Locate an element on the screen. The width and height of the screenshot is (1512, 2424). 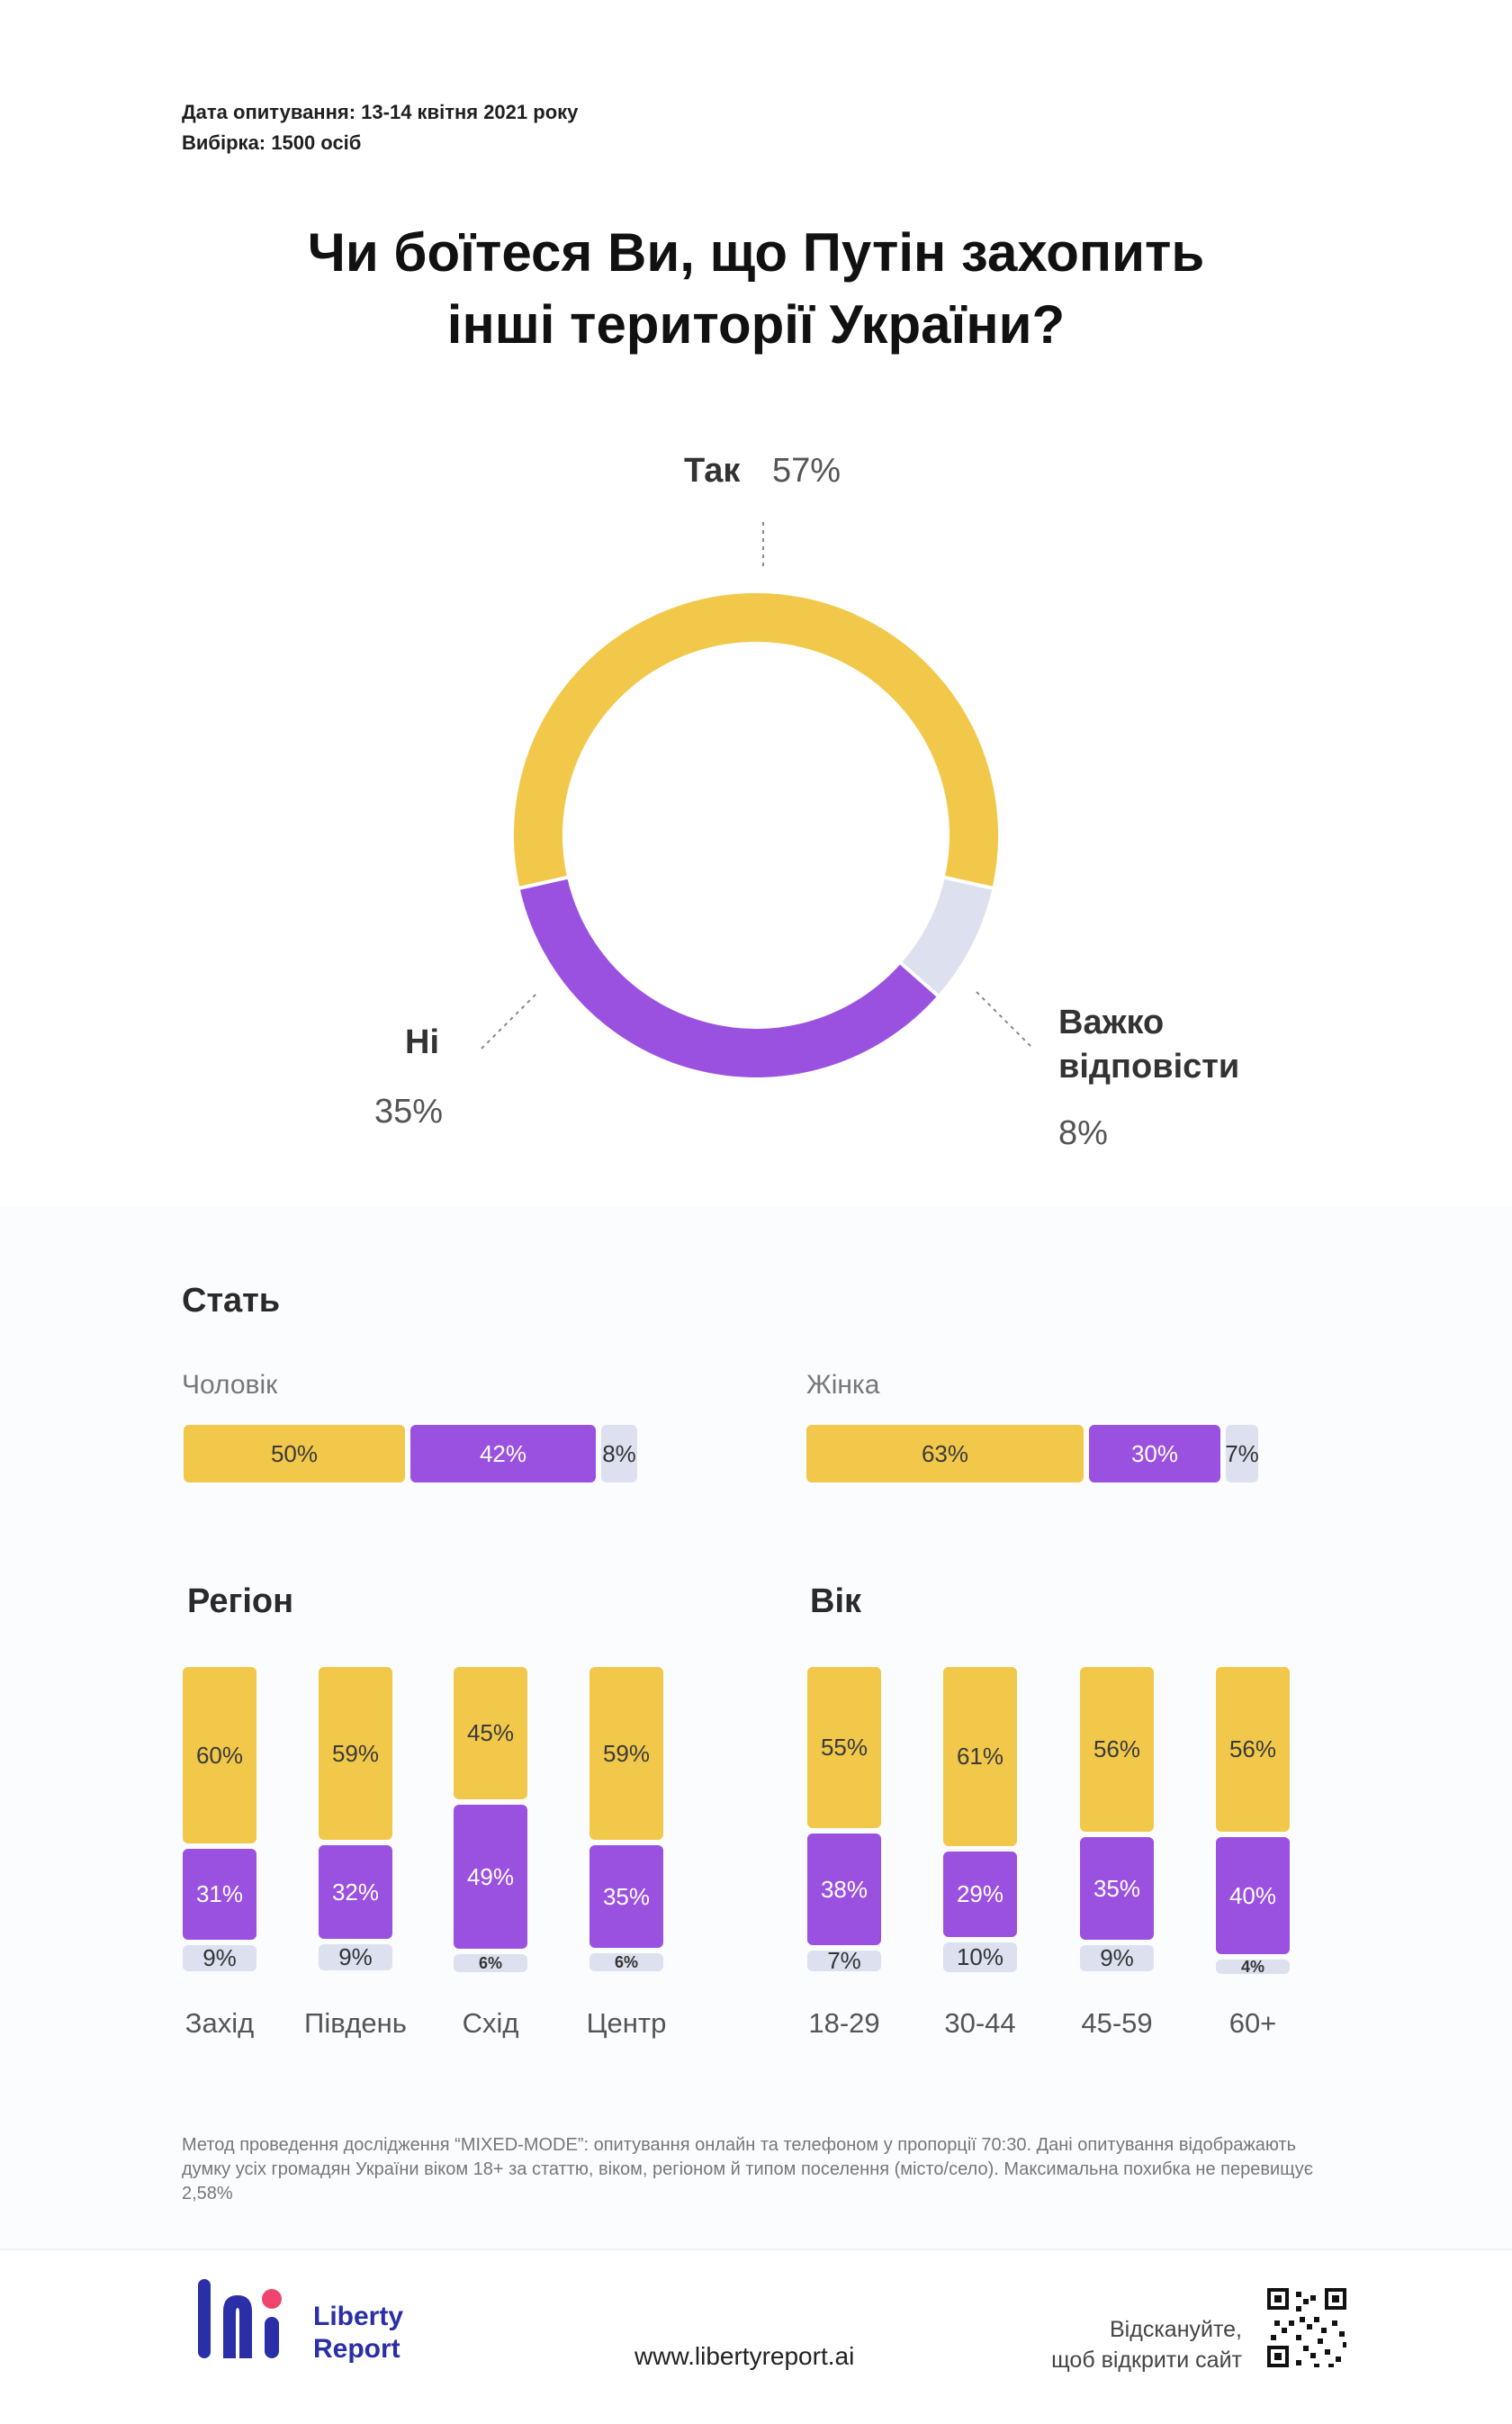
region-category-label: Центр is located at coordinates (626, 2023).